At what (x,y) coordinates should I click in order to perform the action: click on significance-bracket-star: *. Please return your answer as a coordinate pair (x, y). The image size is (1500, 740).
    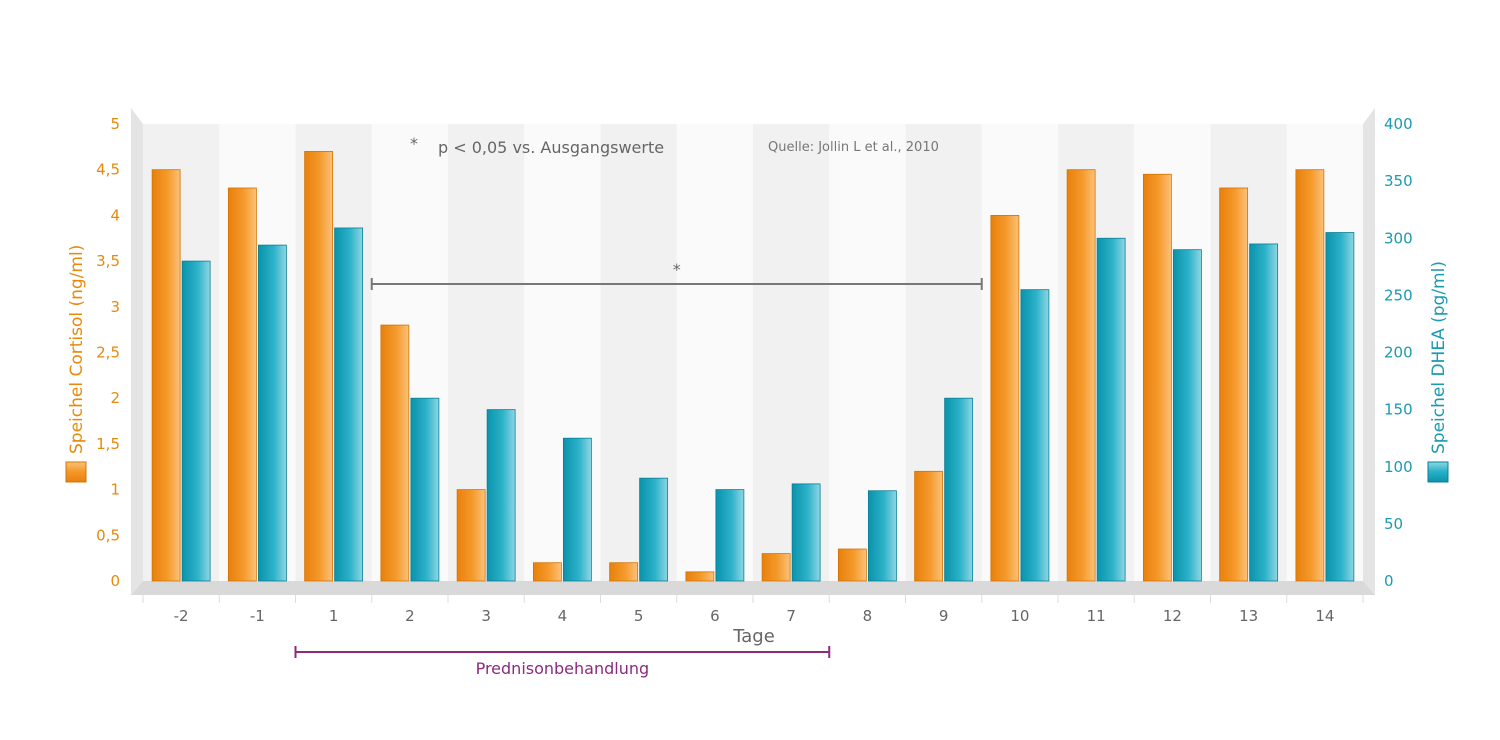
    Looking at the image, I should click on (677, 269).